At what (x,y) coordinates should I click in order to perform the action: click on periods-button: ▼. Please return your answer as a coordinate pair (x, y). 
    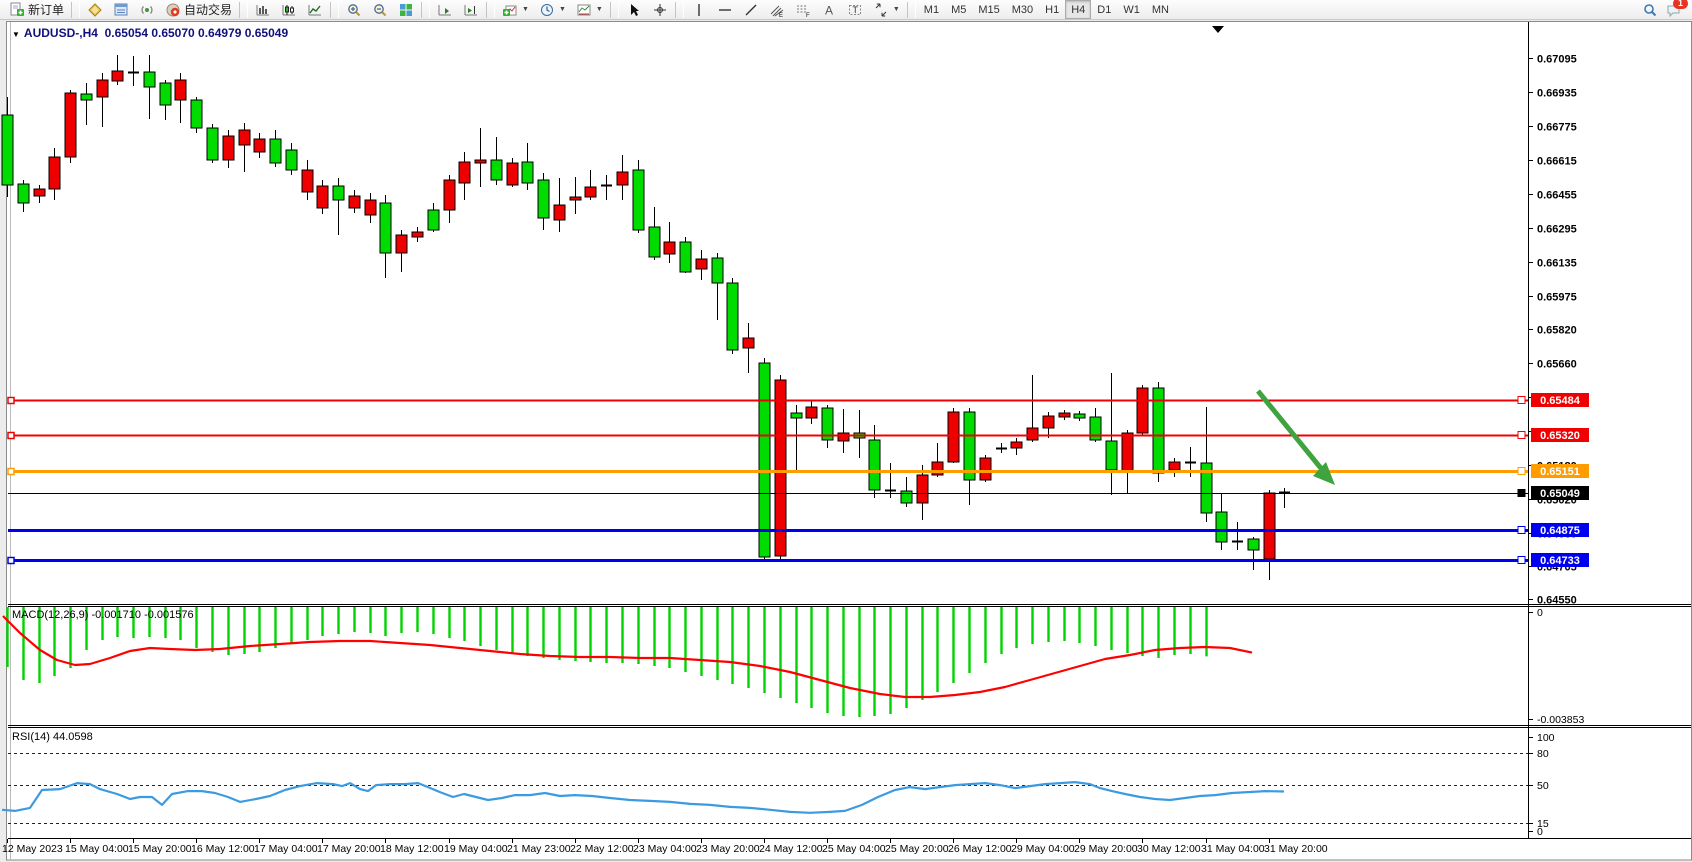
    Looking at the image, I should click on (552, 10).